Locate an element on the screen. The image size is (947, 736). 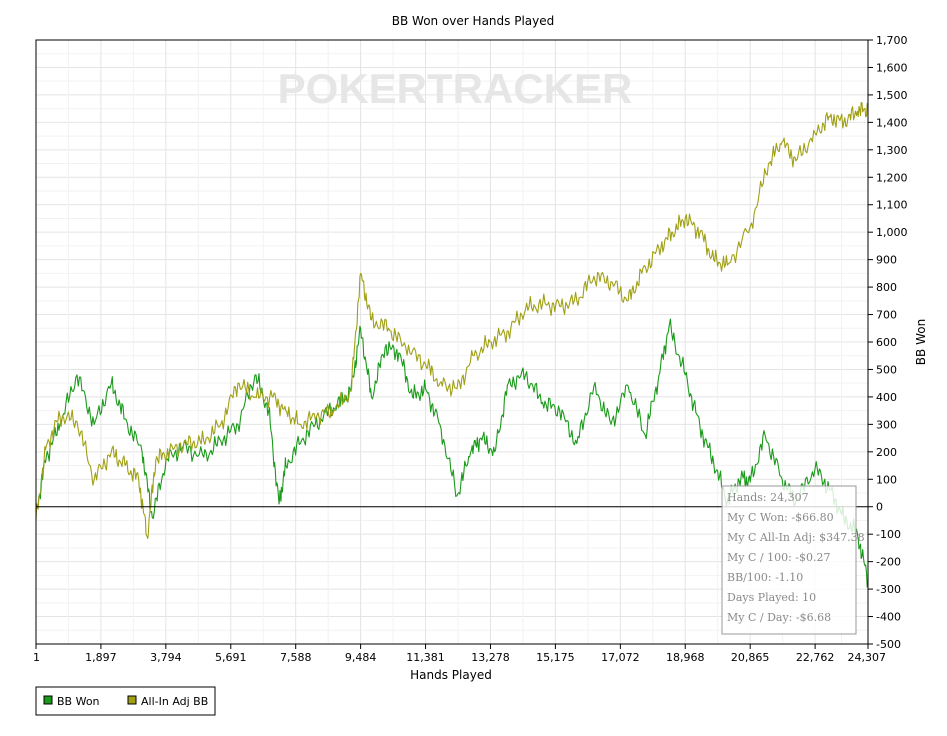
x-tick-label: 5,691 is located at coordinates (231, 657).